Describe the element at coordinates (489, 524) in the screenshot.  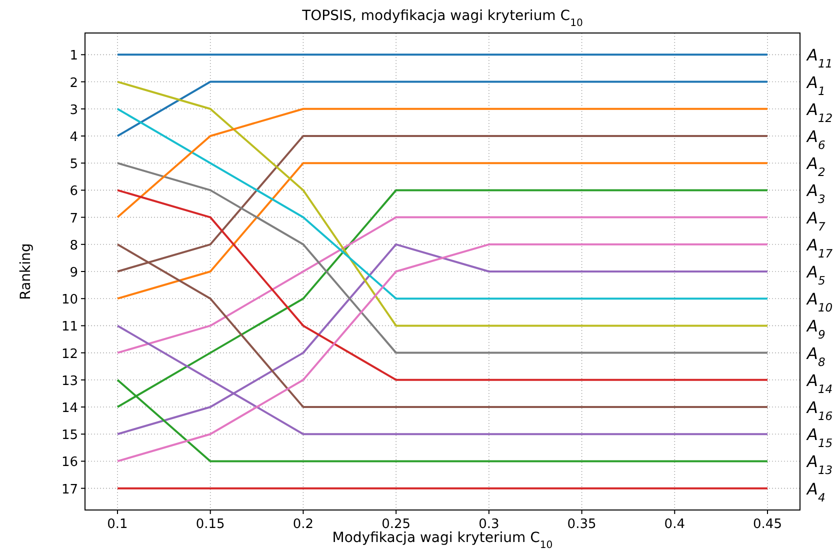
I see `x-tick-label: 0.3` at that location.